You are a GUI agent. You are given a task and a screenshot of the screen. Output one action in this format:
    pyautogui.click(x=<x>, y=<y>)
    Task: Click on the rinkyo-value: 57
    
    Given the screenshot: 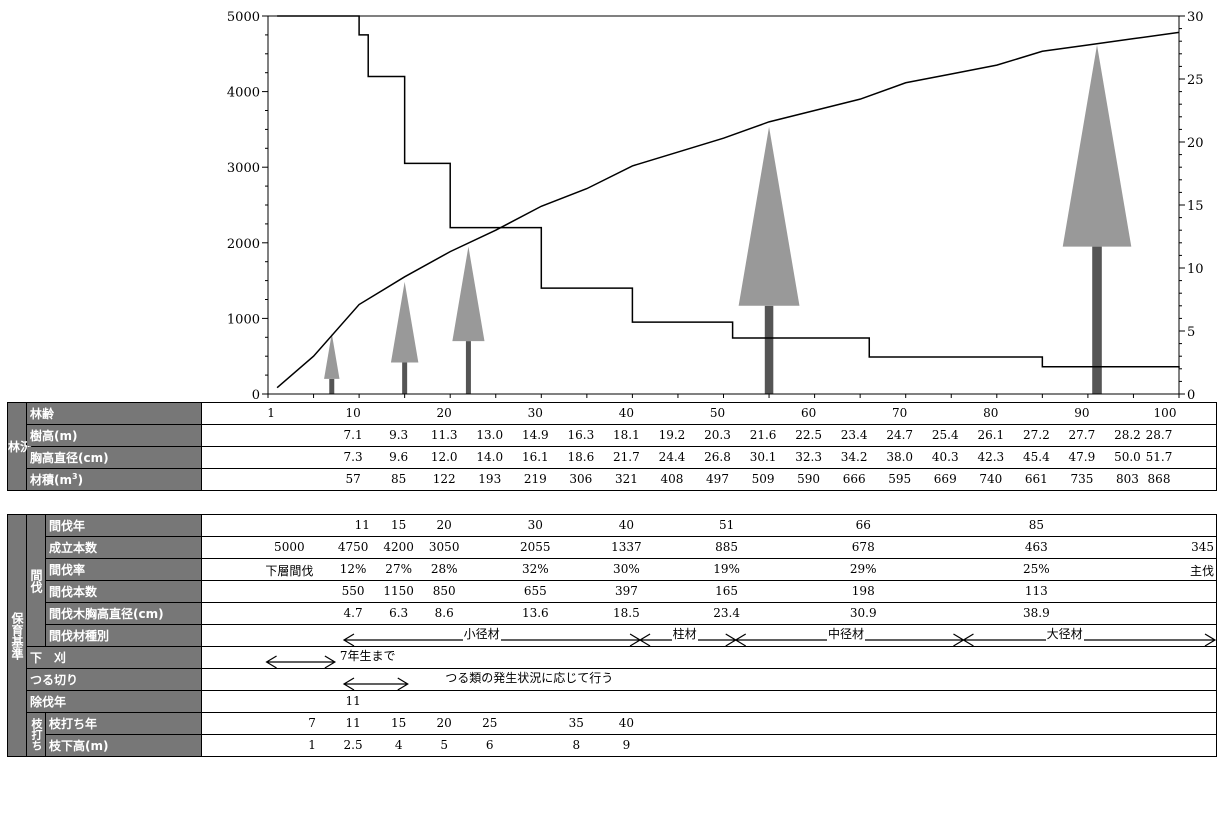 What is the action you would take?
    pyautogui.click(x=353, y=479)
    